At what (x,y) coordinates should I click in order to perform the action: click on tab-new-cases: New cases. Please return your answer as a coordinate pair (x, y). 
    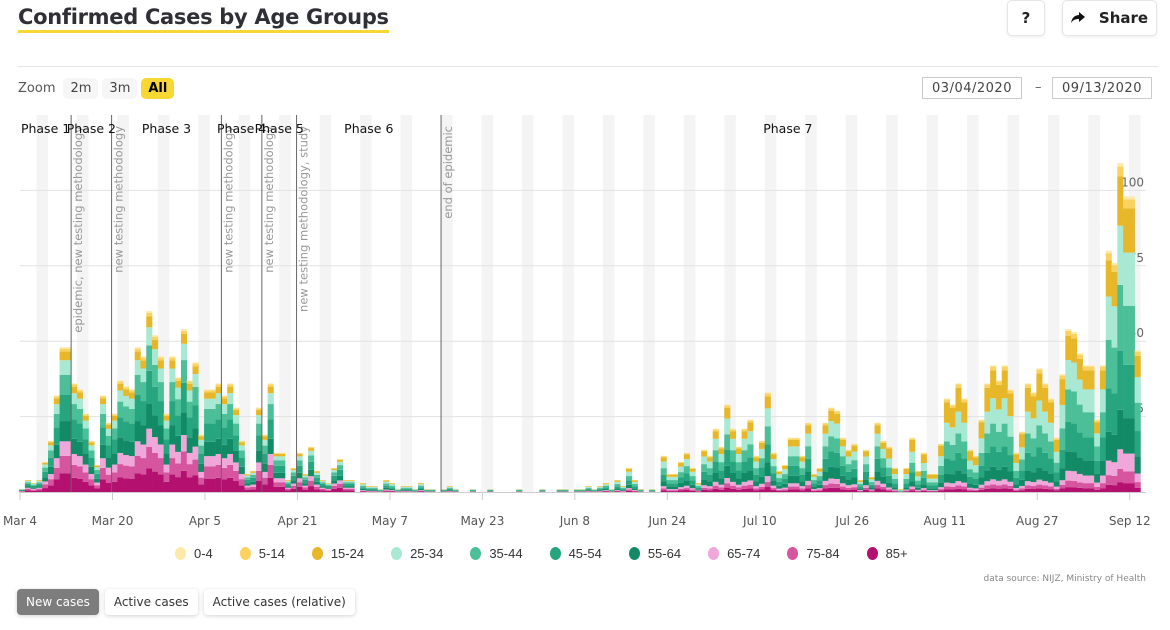
    Looking at the image, I should click on (58, 602).